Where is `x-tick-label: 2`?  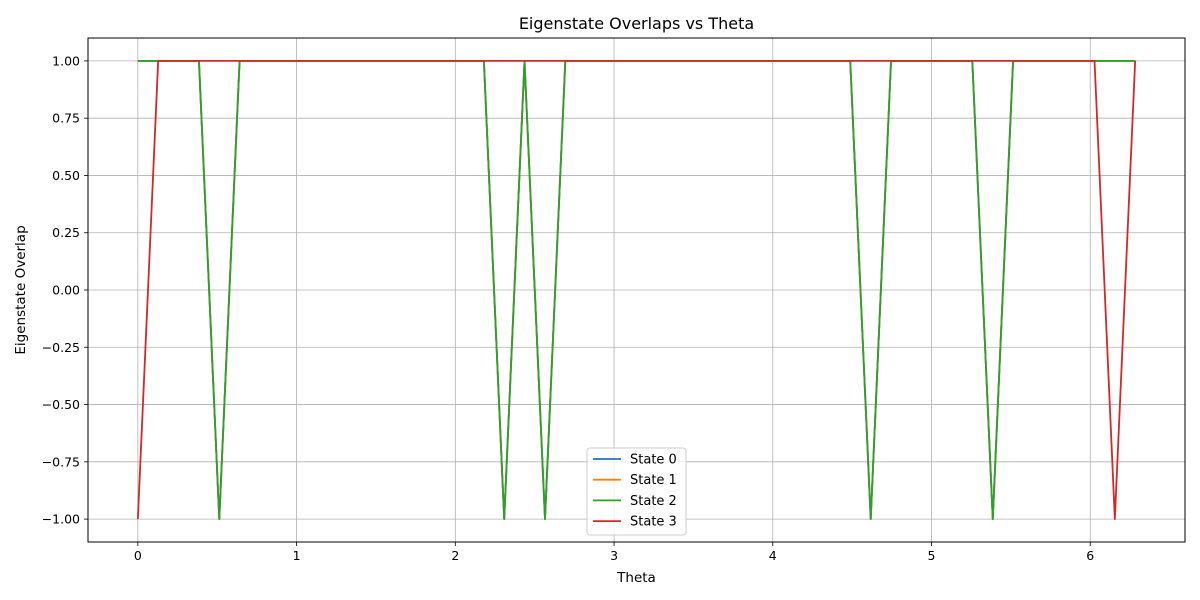
x-tick-label: 2 is located at coordinates (455, 555).